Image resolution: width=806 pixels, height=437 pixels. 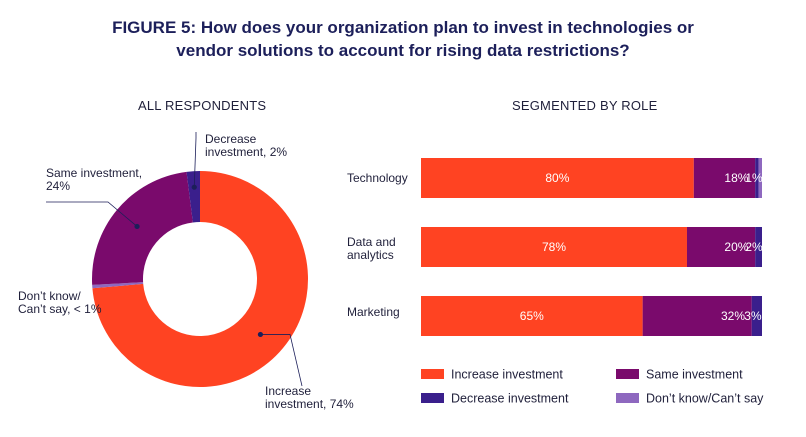 What do you see at coordinates (694, 375) in the screenshot?
I see `legend-label-same: Same investment` at bounding box center [694, 375].